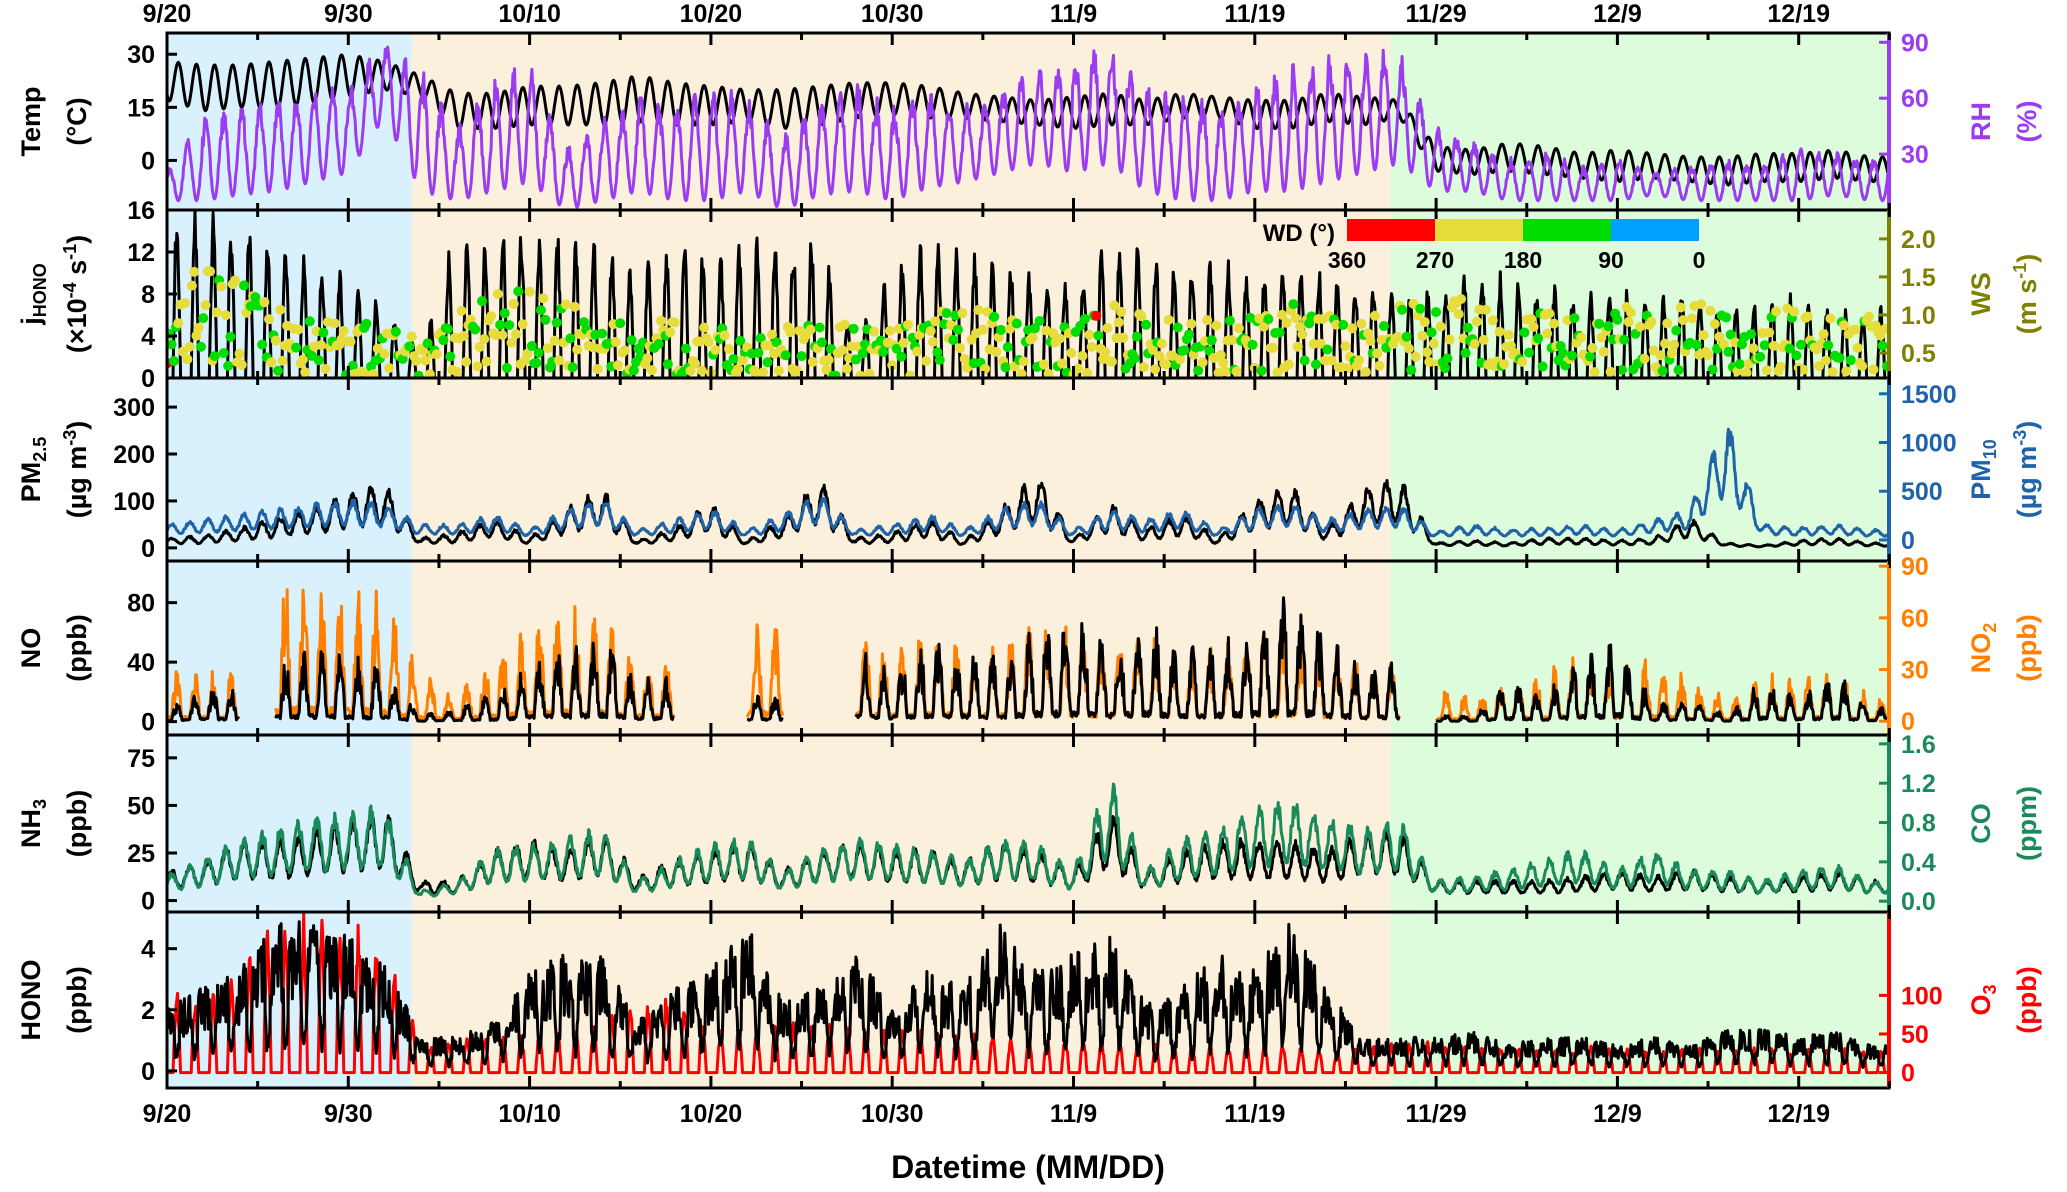 The width and height of the screenshot is (2067, 1192). I want to click on right-y-tick-label: 500, so click(1922, 492).